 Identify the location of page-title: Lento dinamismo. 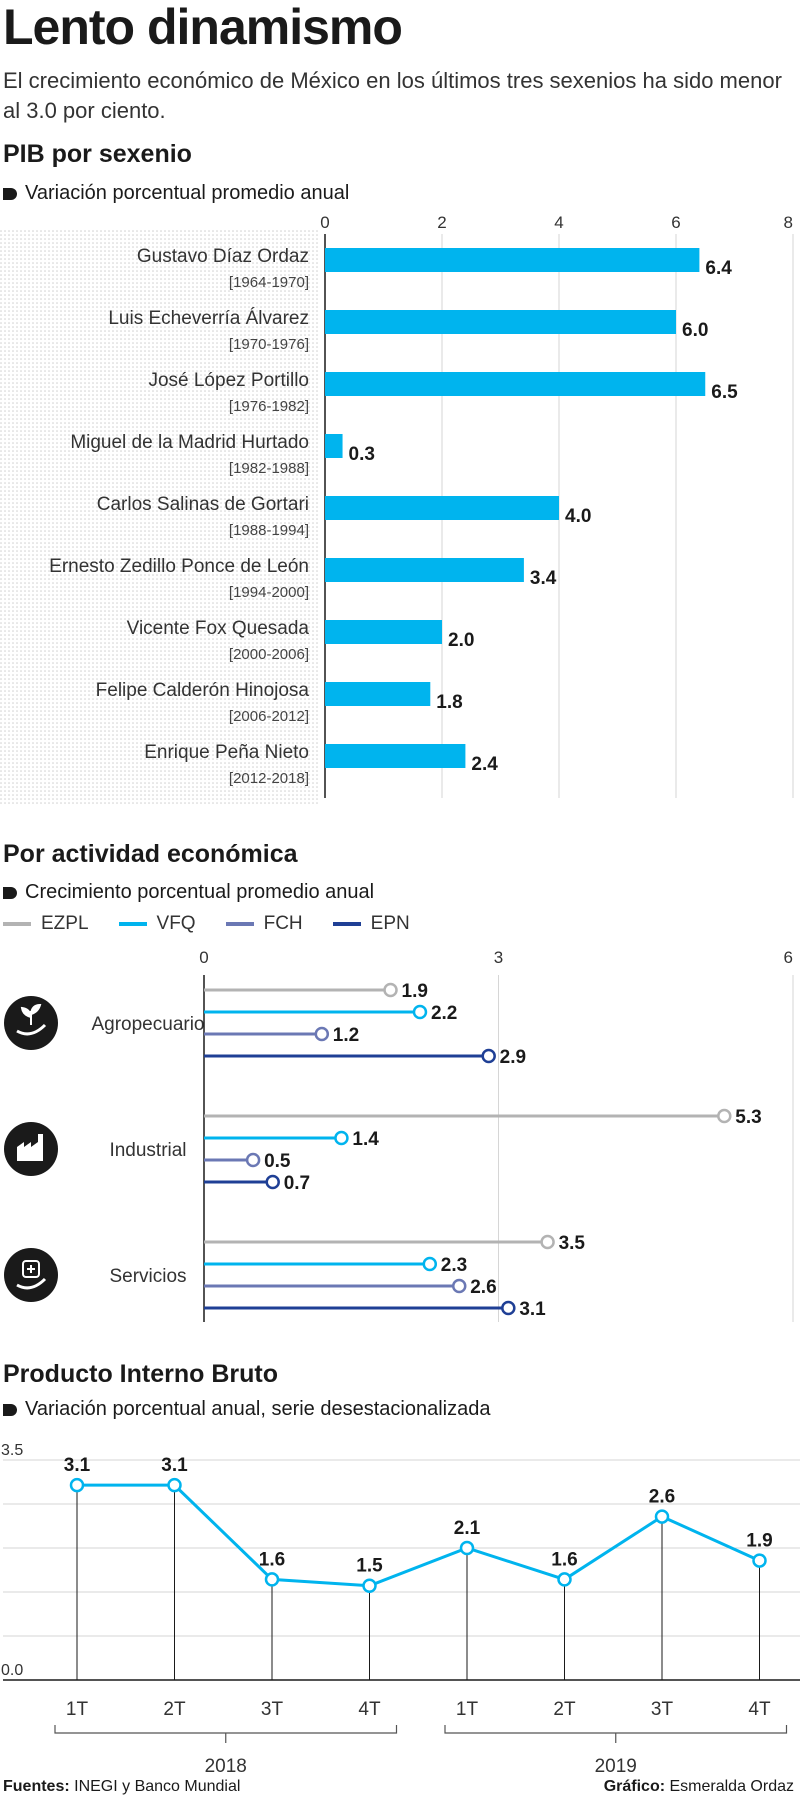
(203, 27).